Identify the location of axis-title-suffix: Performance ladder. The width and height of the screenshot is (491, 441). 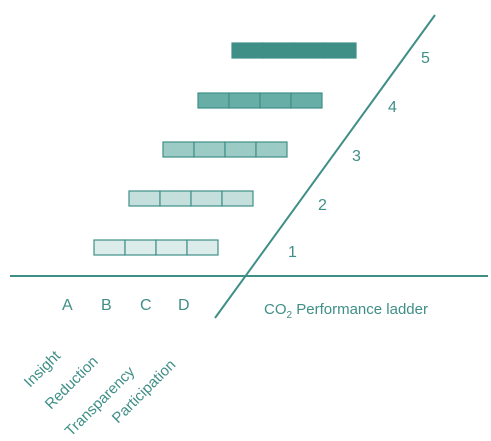
(360, 309).